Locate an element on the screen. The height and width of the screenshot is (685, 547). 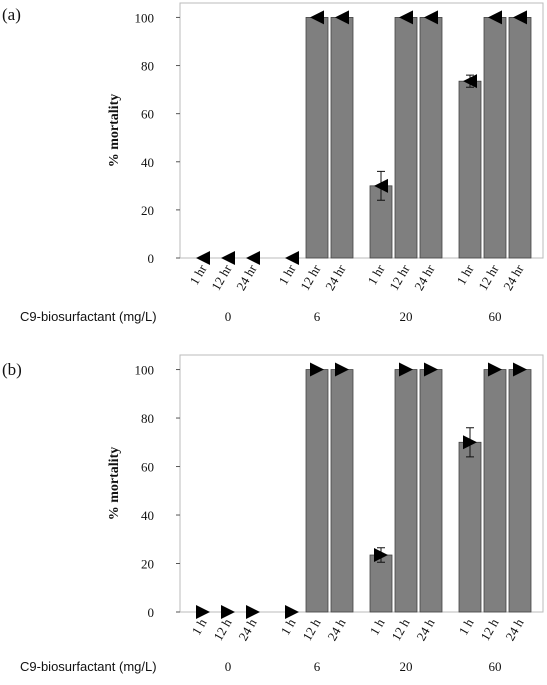
panel-label: (a) is located at coordinates (11, 14).